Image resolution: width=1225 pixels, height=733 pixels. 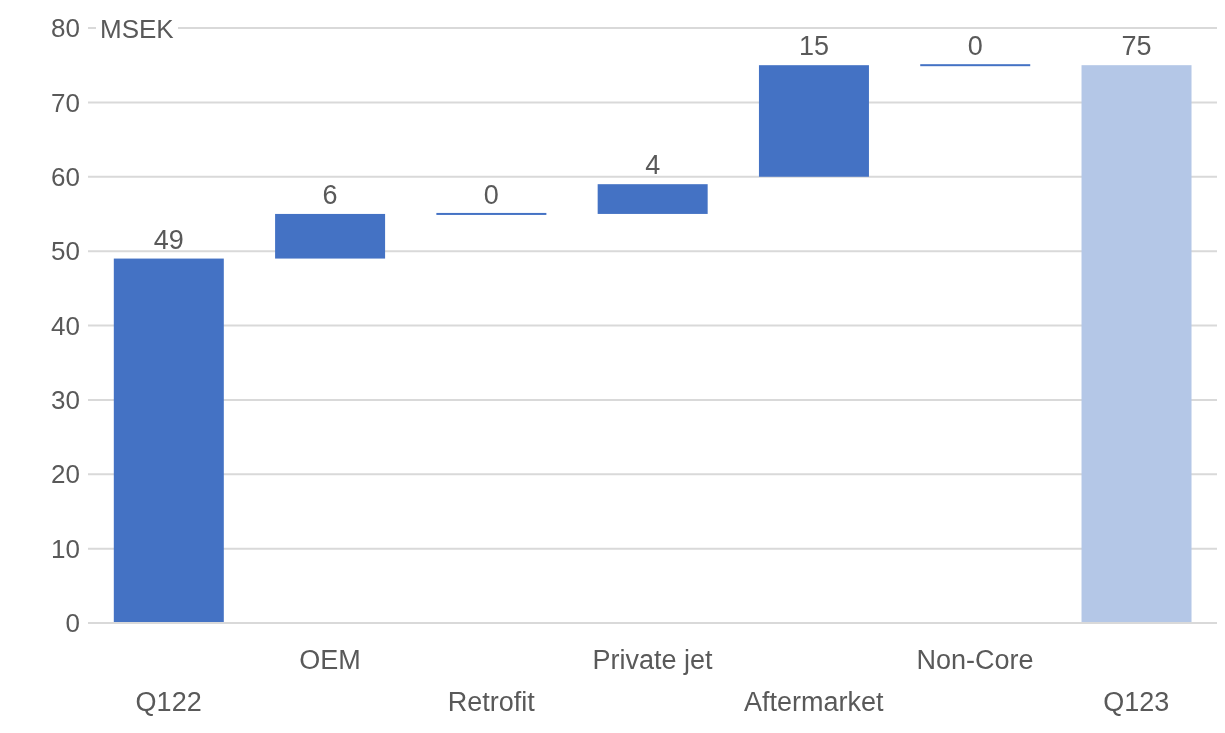 I want to click on data-label: 4, so click(x=653, y=165).